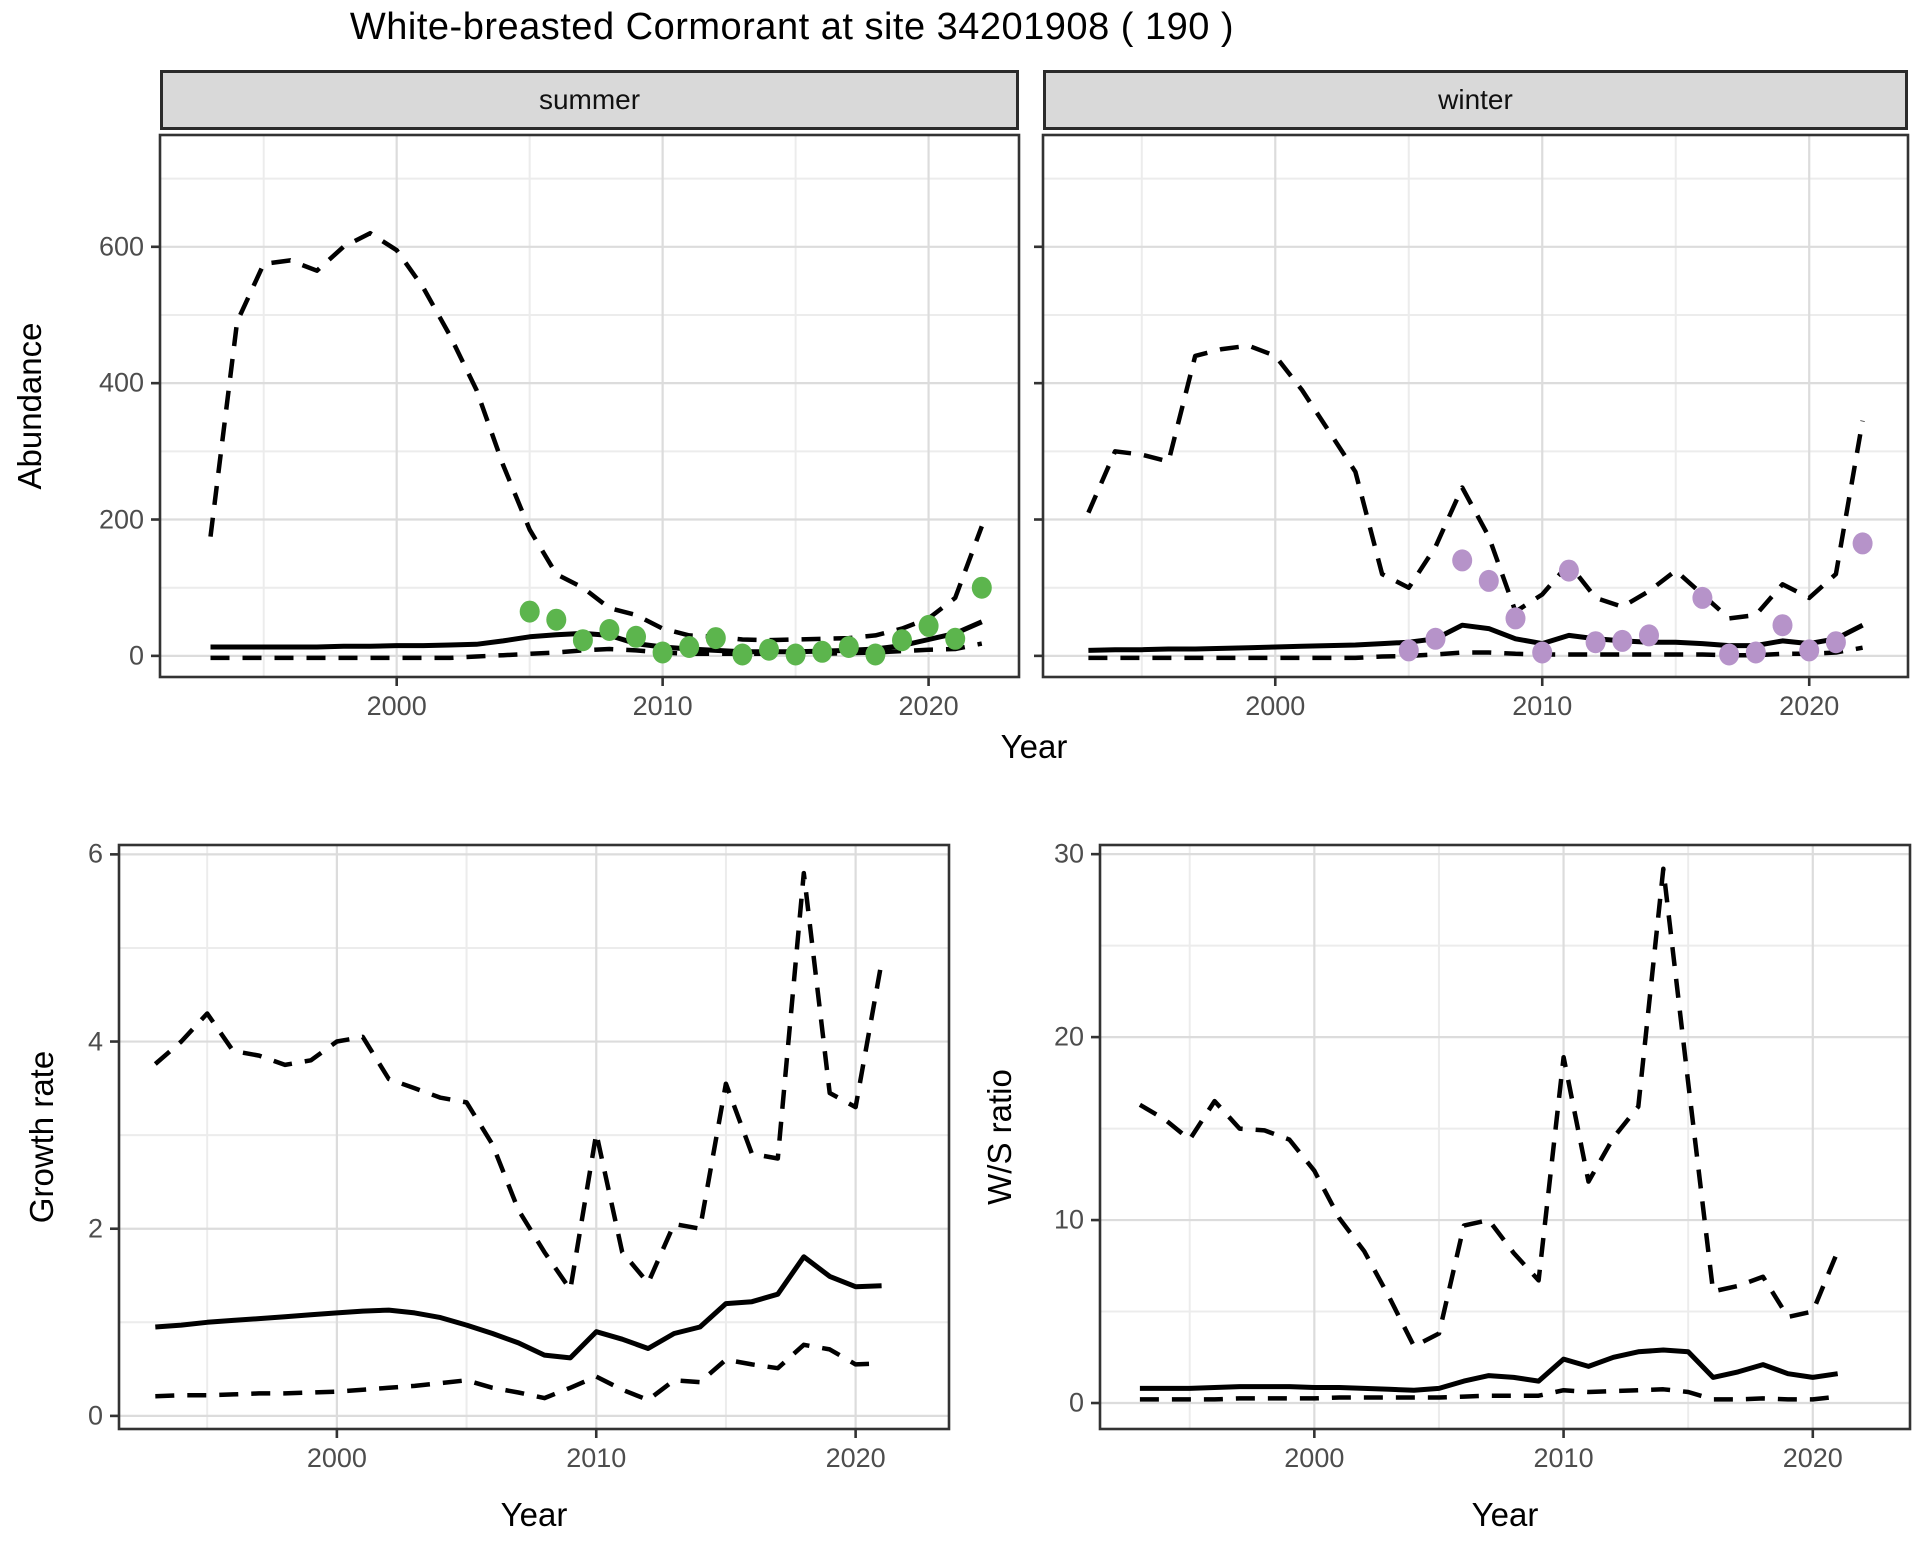 The image size is (1920, 1560). What do you see at coordinates (29, 406) in the screenshot?
I see `y-axis-title-abundance: Abundance` at bounding box center [29, 406].